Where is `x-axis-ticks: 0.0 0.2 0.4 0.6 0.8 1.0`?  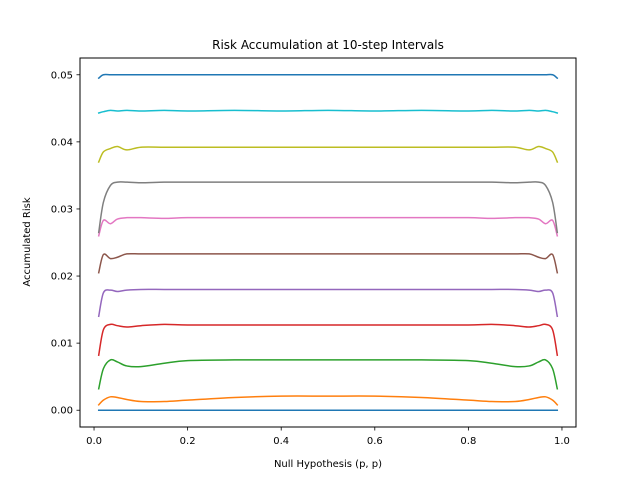 x-axis-ticks: 0.0 0.2 0.4 0.6 0.8 1.0 is located at coordinates (328, 437).